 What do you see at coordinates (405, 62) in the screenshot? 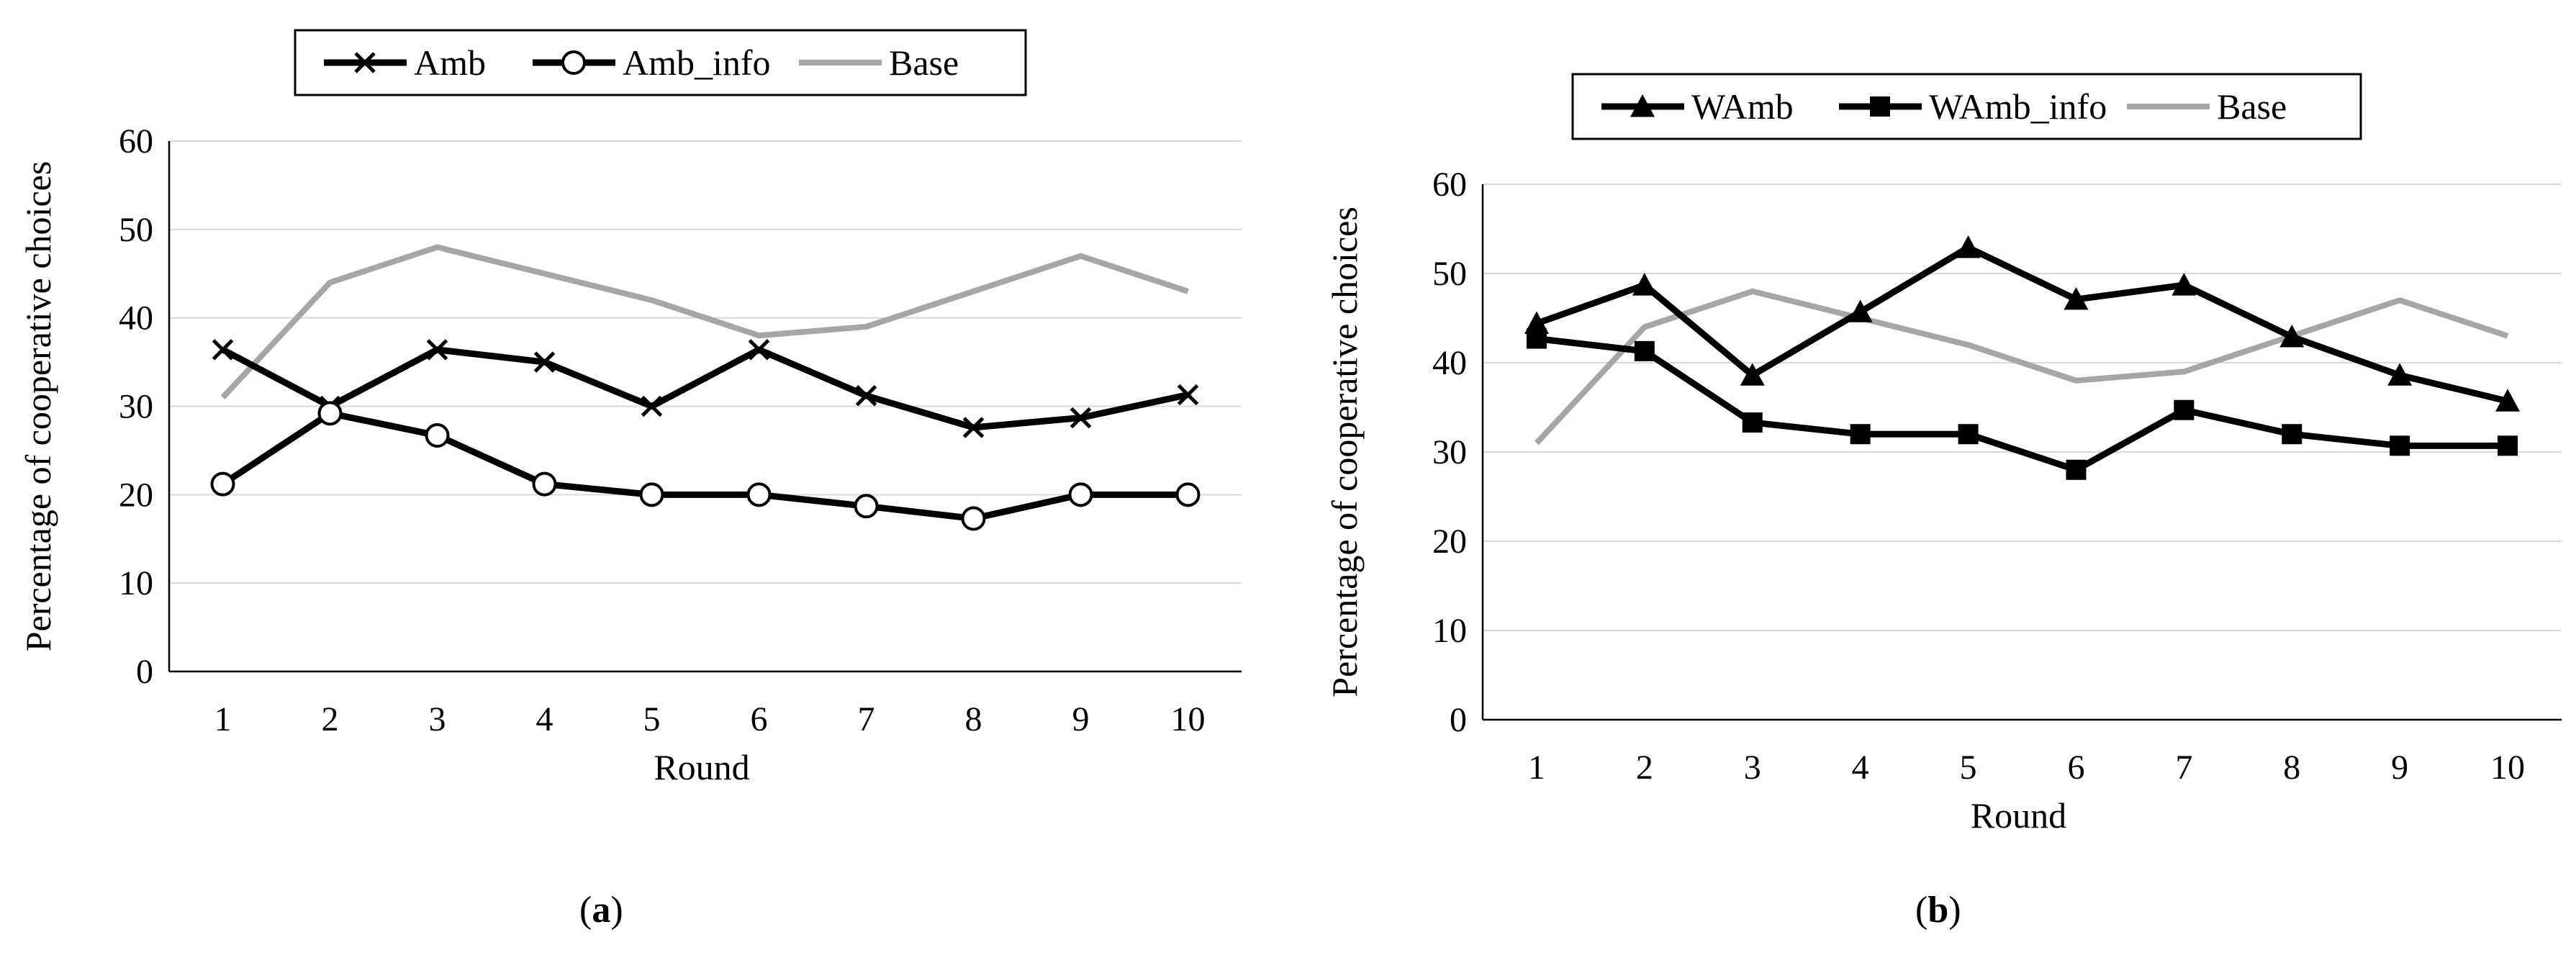
I see `legend-item: Amb` at bounding box center [405, 62].